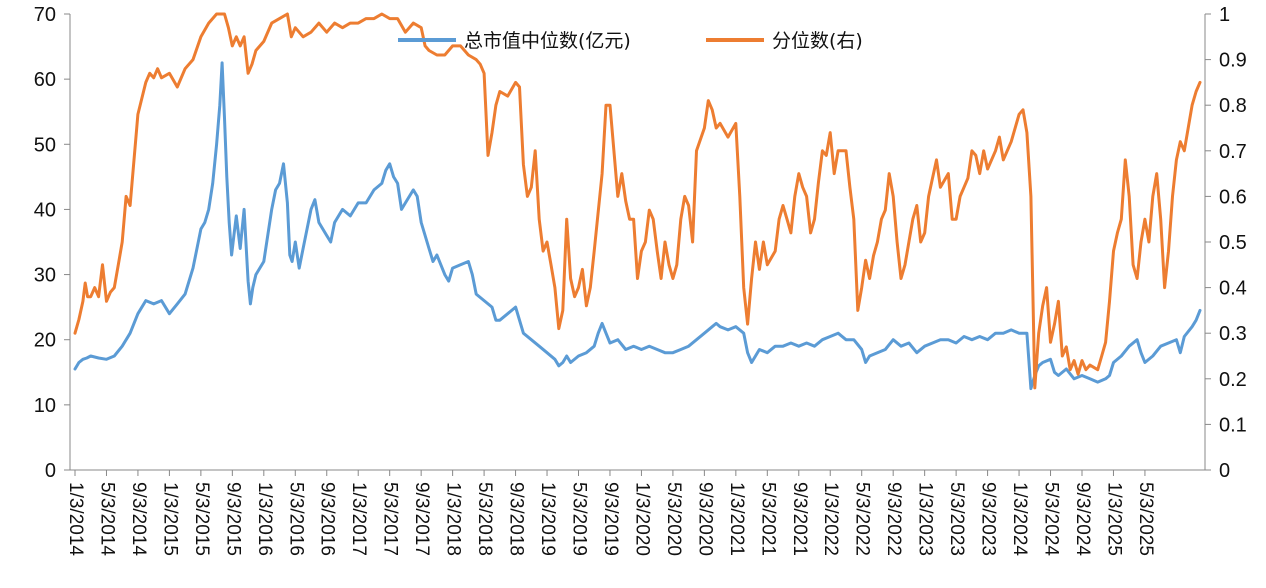 Image resolution: width=1266 pixels, height=588 pixels. I want to click on x-tick-label: 9/3/2019, so click(610, 519).